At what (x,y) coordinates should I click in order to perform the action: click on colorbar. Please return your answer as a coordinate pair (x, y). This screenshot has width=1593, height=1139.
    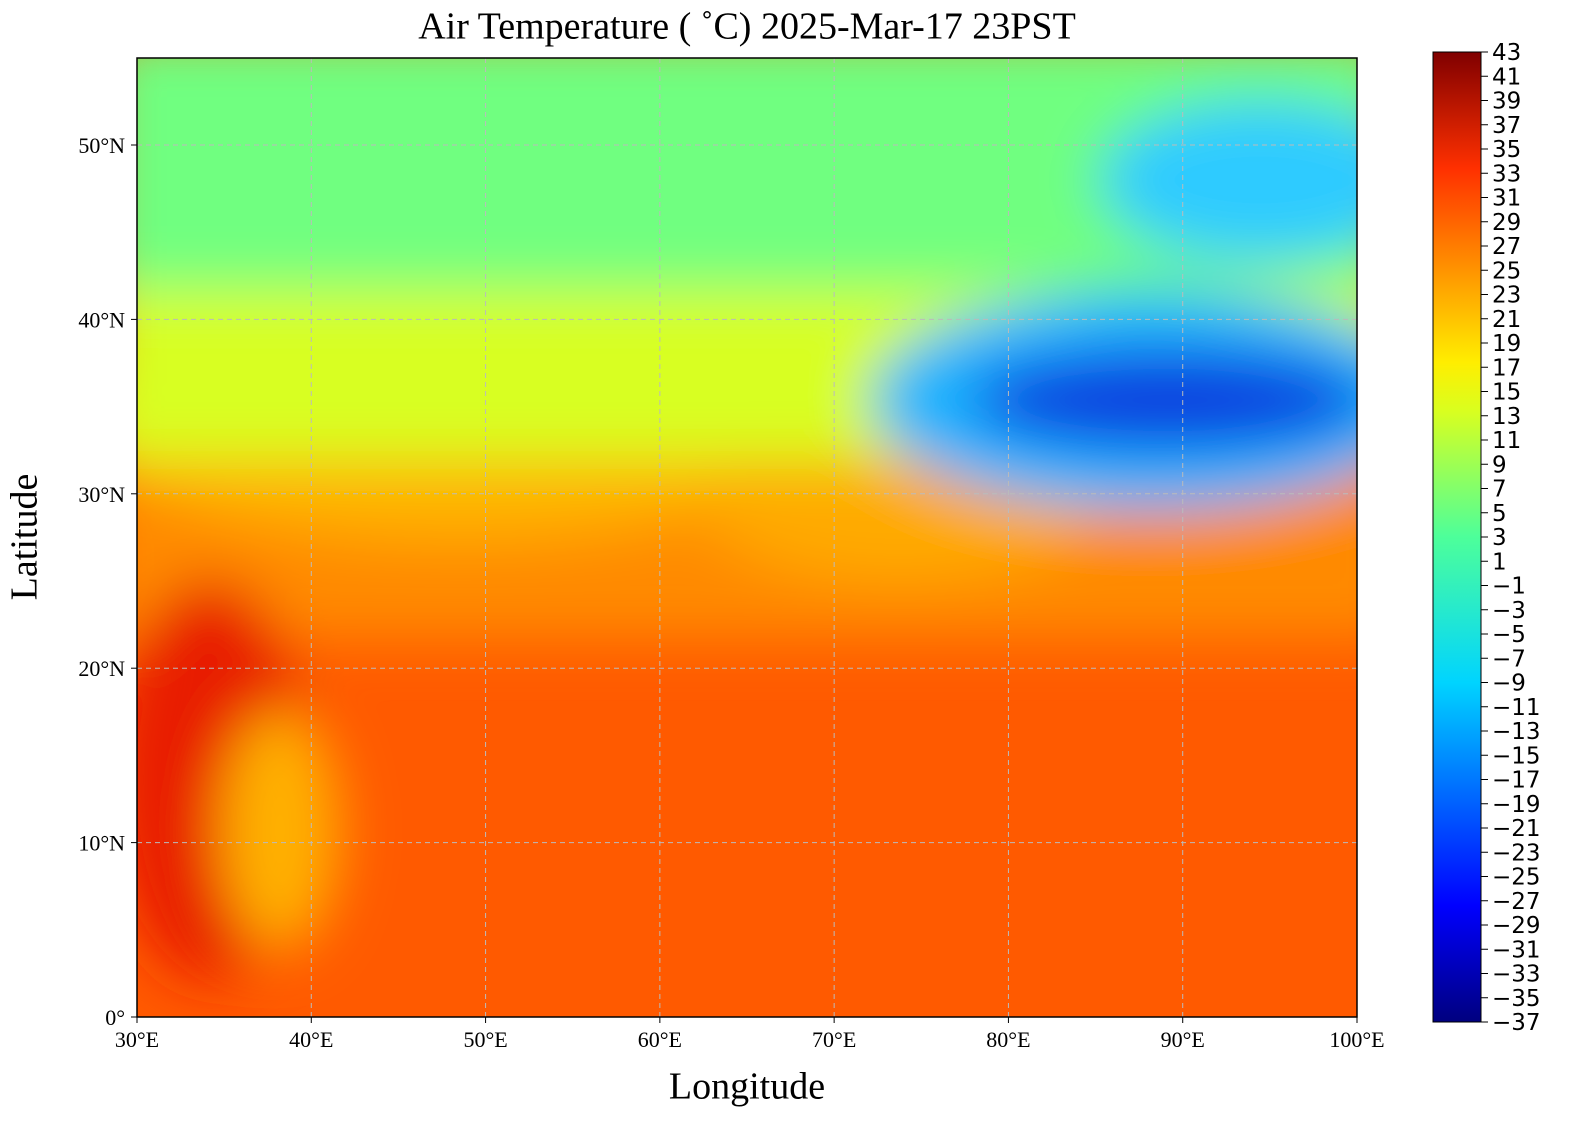
    Looking at the image, I should click on (1457, 537).